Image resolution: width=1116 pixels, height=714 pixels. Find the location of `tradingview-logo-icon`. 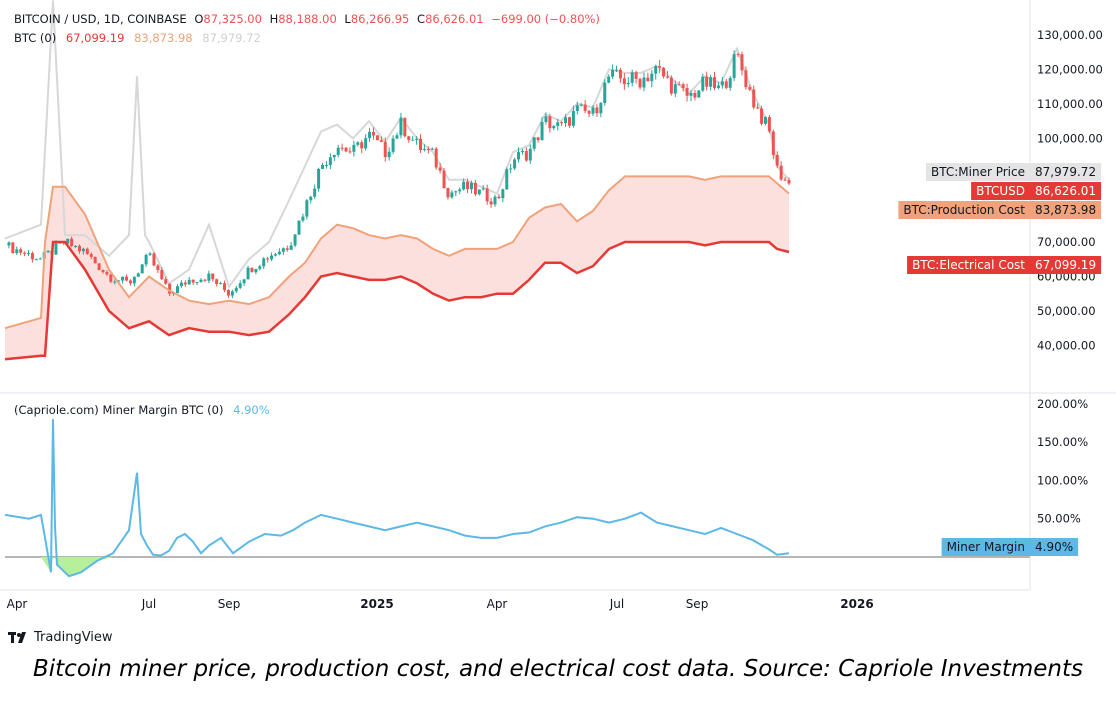

tradingview-logo-icon is located at coordinates (17, 637).